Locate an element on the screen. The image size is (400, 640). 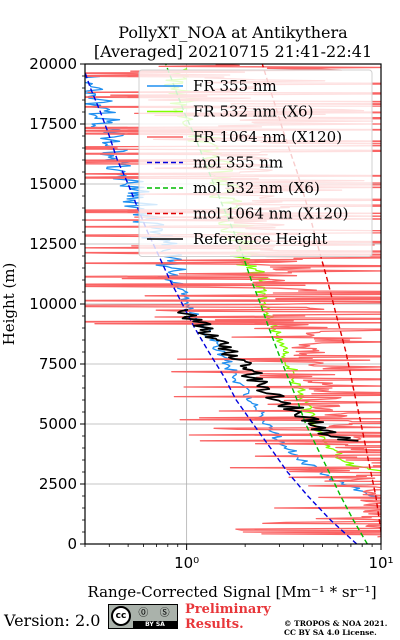
y-tick-label: 2500 is located at coordinates (58, 484).